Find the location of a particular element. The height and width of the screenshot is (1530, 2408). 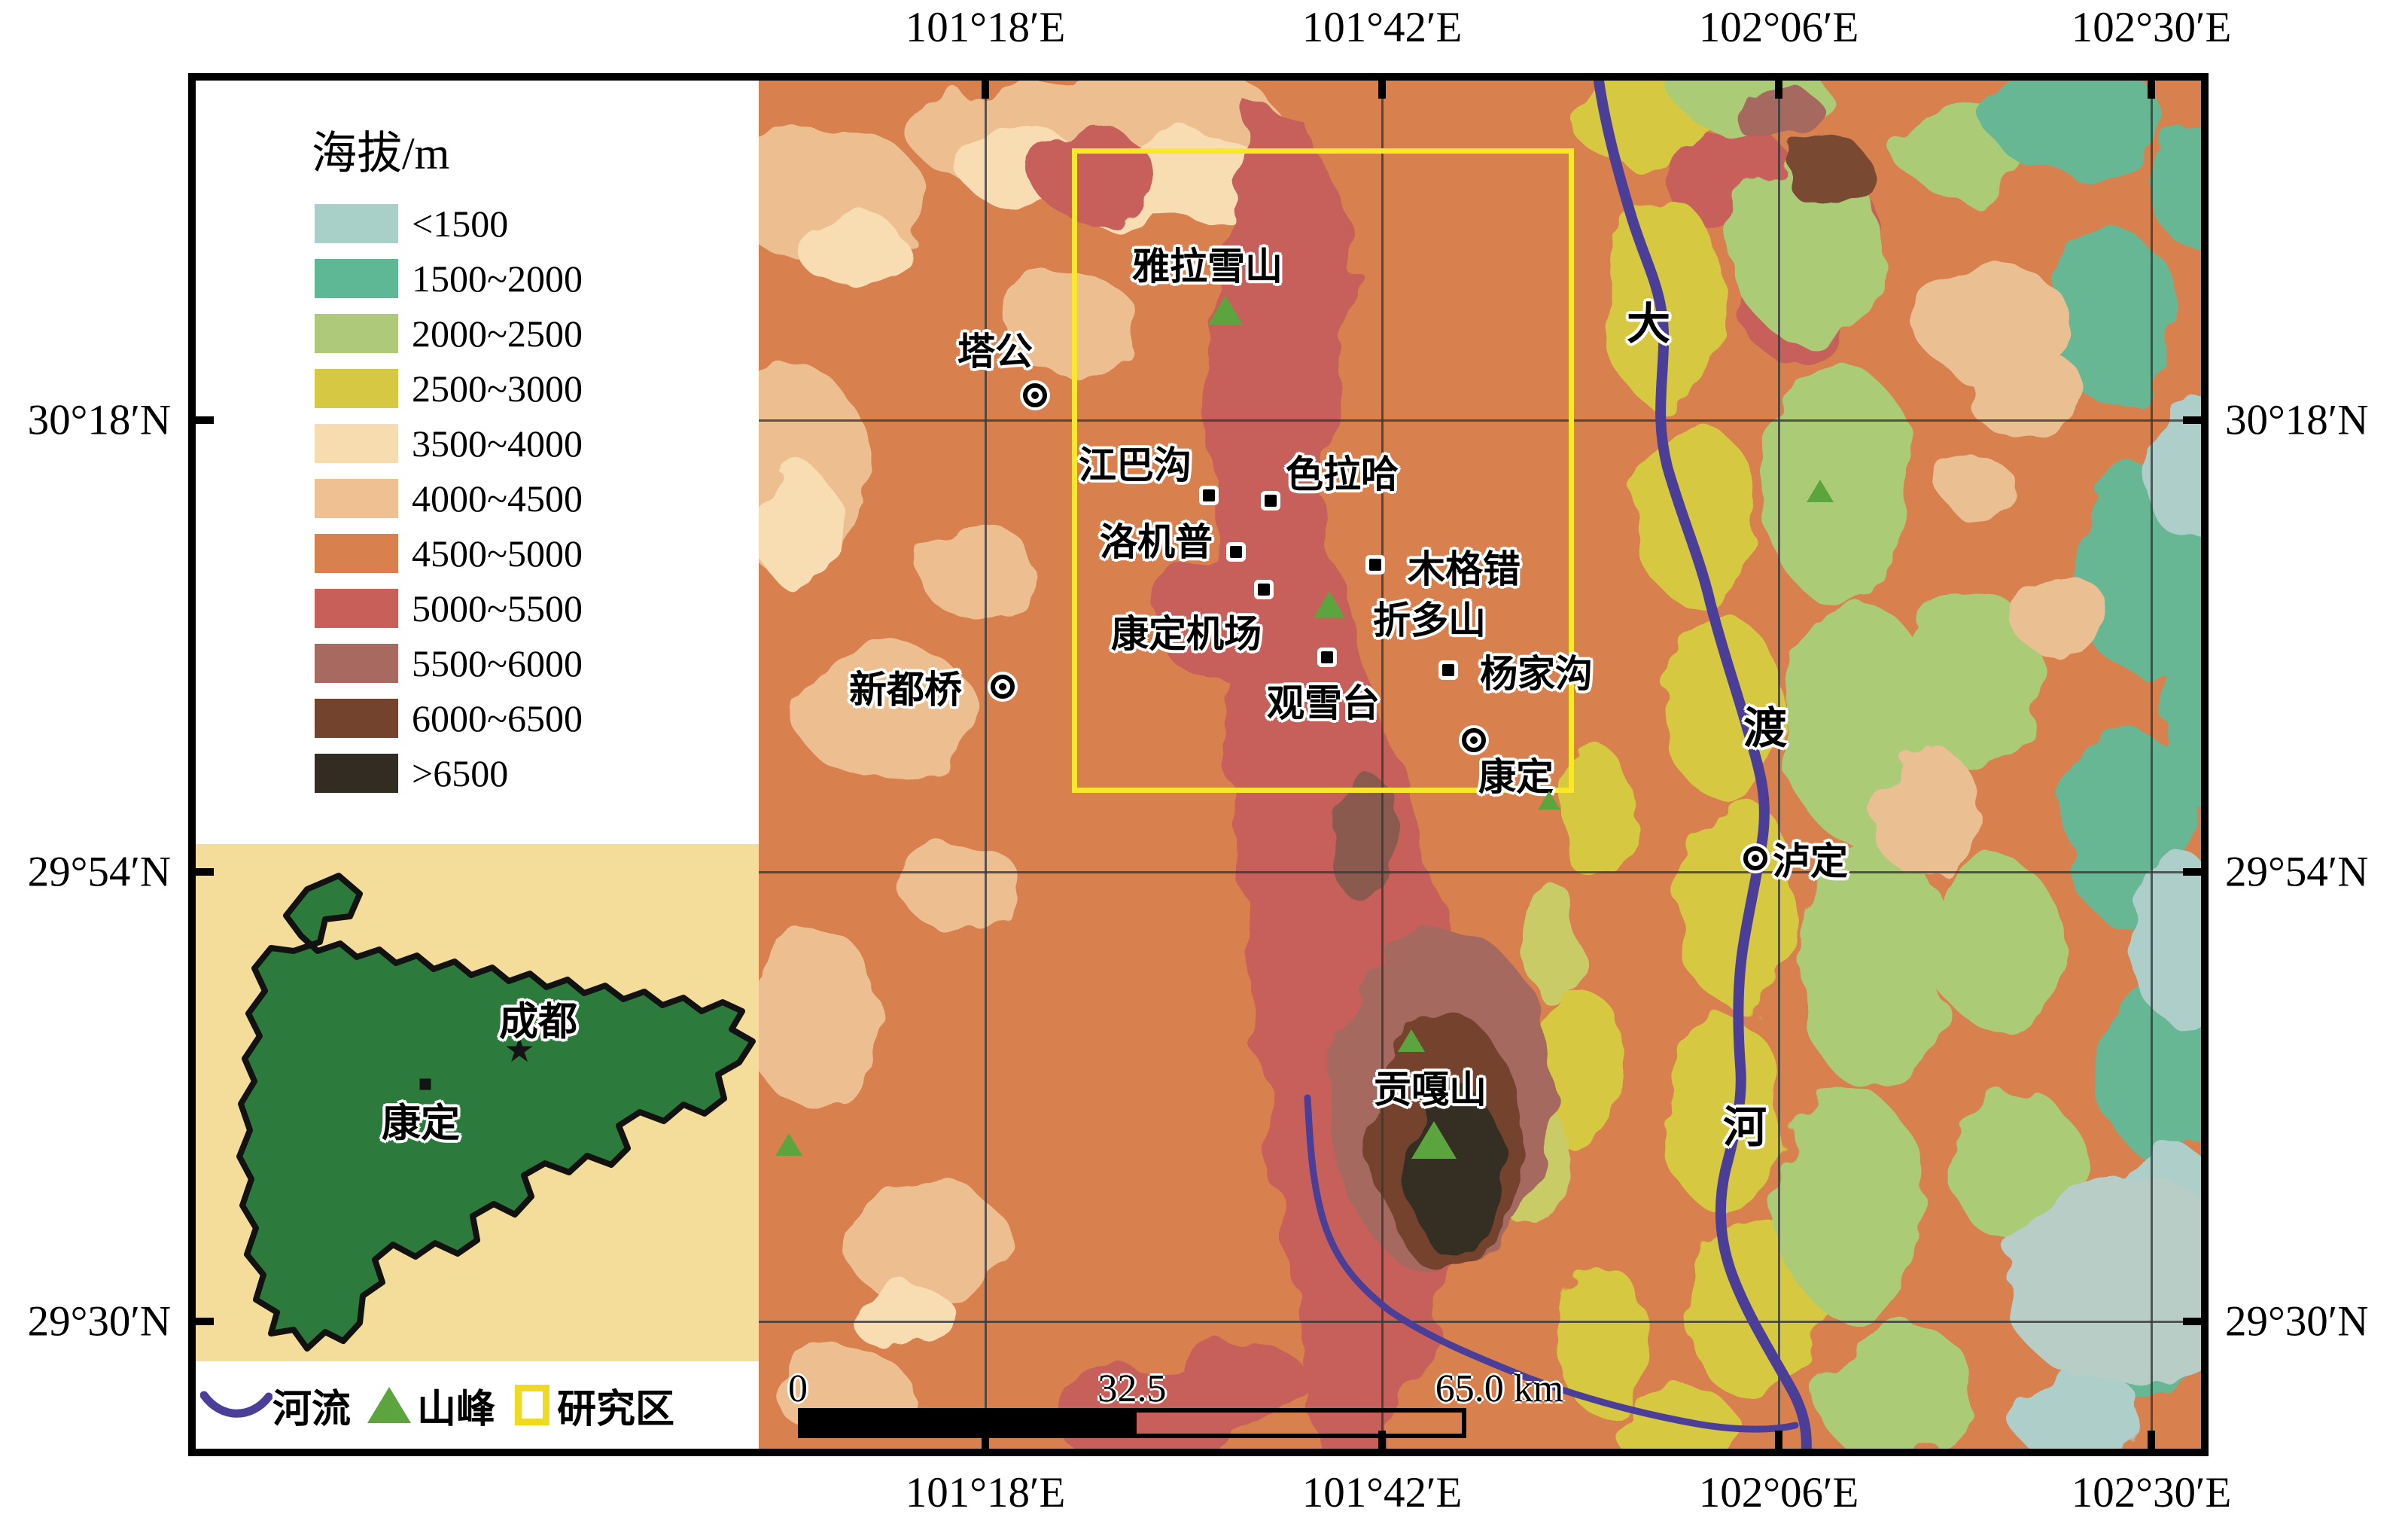

tributary-river-path is located at coordinates (1551, 1263).